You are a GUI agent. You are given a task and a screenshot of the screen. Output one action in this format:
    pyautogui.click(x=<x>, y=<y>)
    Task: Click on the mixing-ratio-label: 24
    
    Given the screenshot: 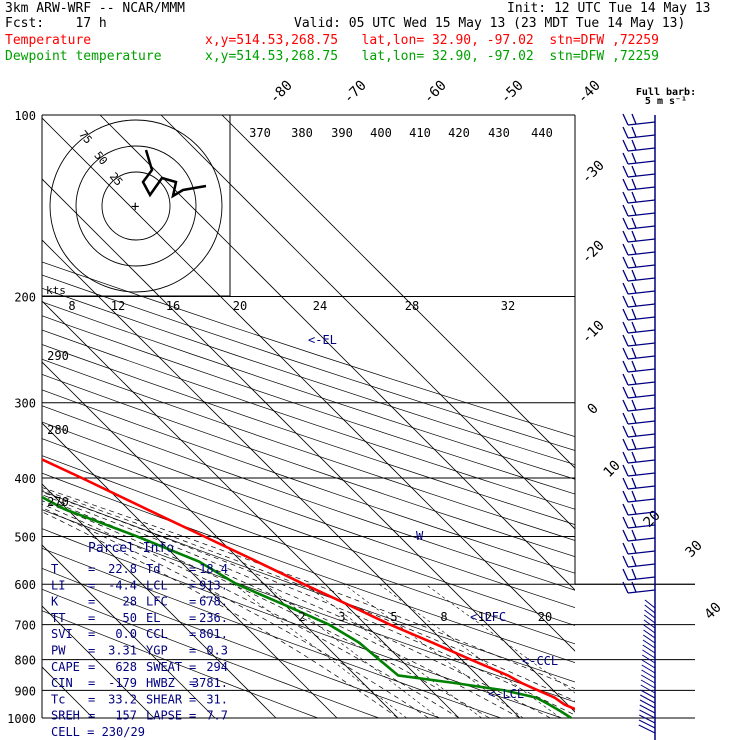 What is the action you would take?
    pyautogui.click(x=320, y=306)
    